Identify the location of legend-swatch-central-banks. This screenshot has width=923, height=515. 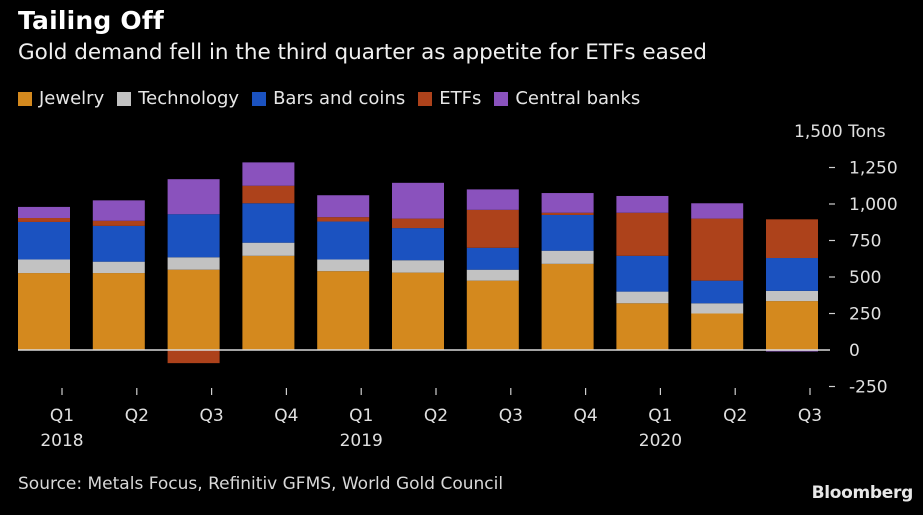
(501, 98).